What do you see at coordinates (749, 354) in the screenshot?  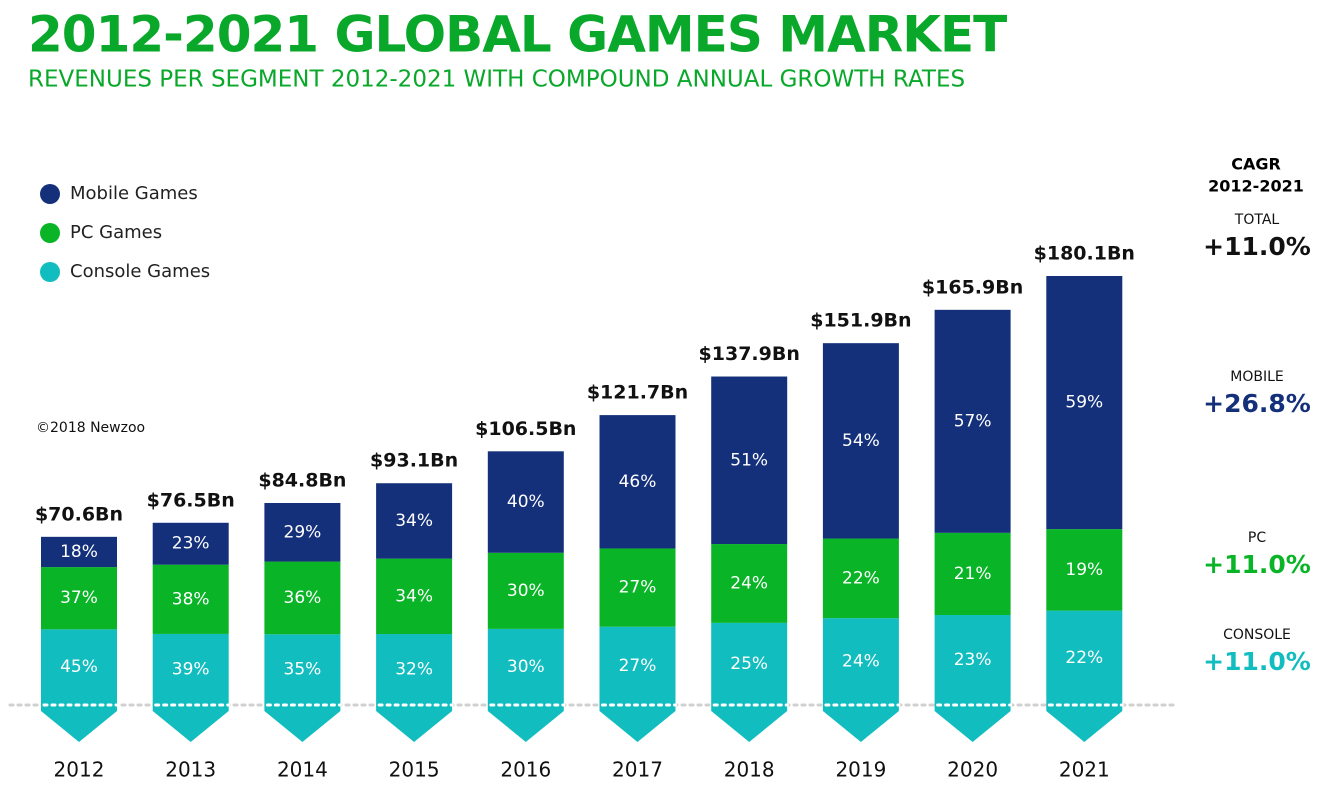 I see `total-label: $137.9Bn` at bounding box center [749, 354].